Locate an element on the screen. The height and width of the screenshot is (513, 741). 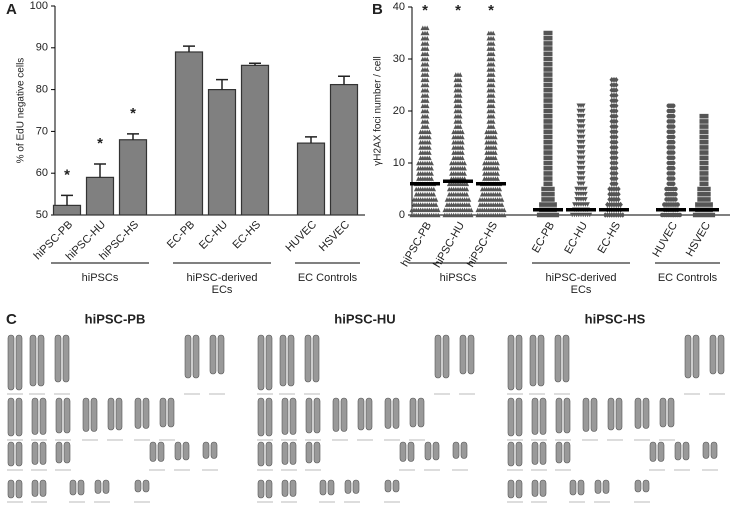
x-tick-label: EC-HS is located at coordinates (610, 238).